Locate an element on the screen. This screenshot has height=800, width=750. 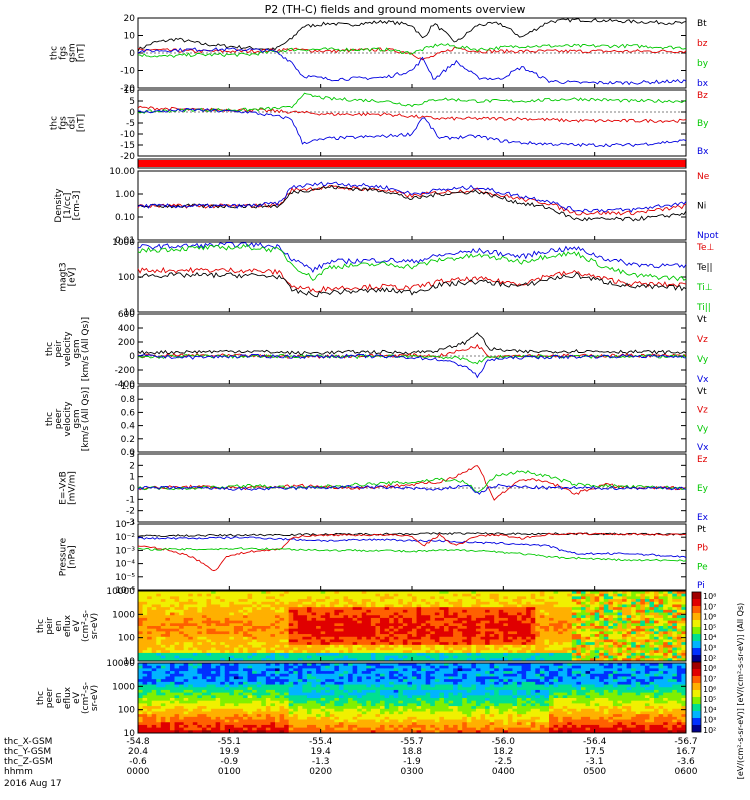
y-axis-label: [eV] is located at coordinates (73, 277).